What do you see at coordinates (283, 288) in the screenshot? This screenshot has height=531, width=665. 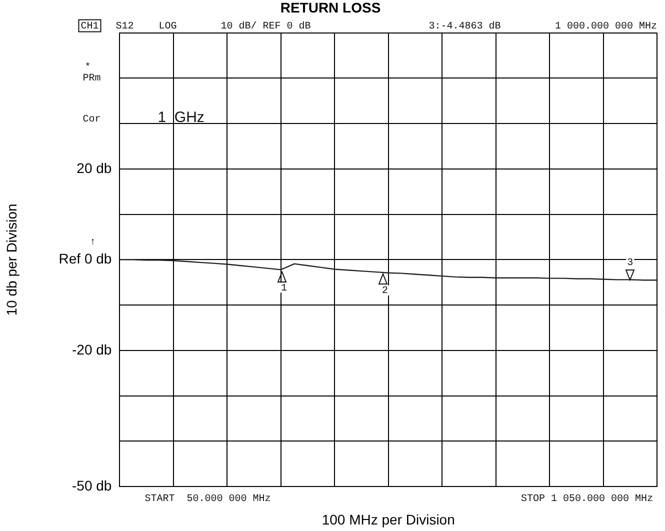 I see `annotation: 1` at bounding box center [283, 288].